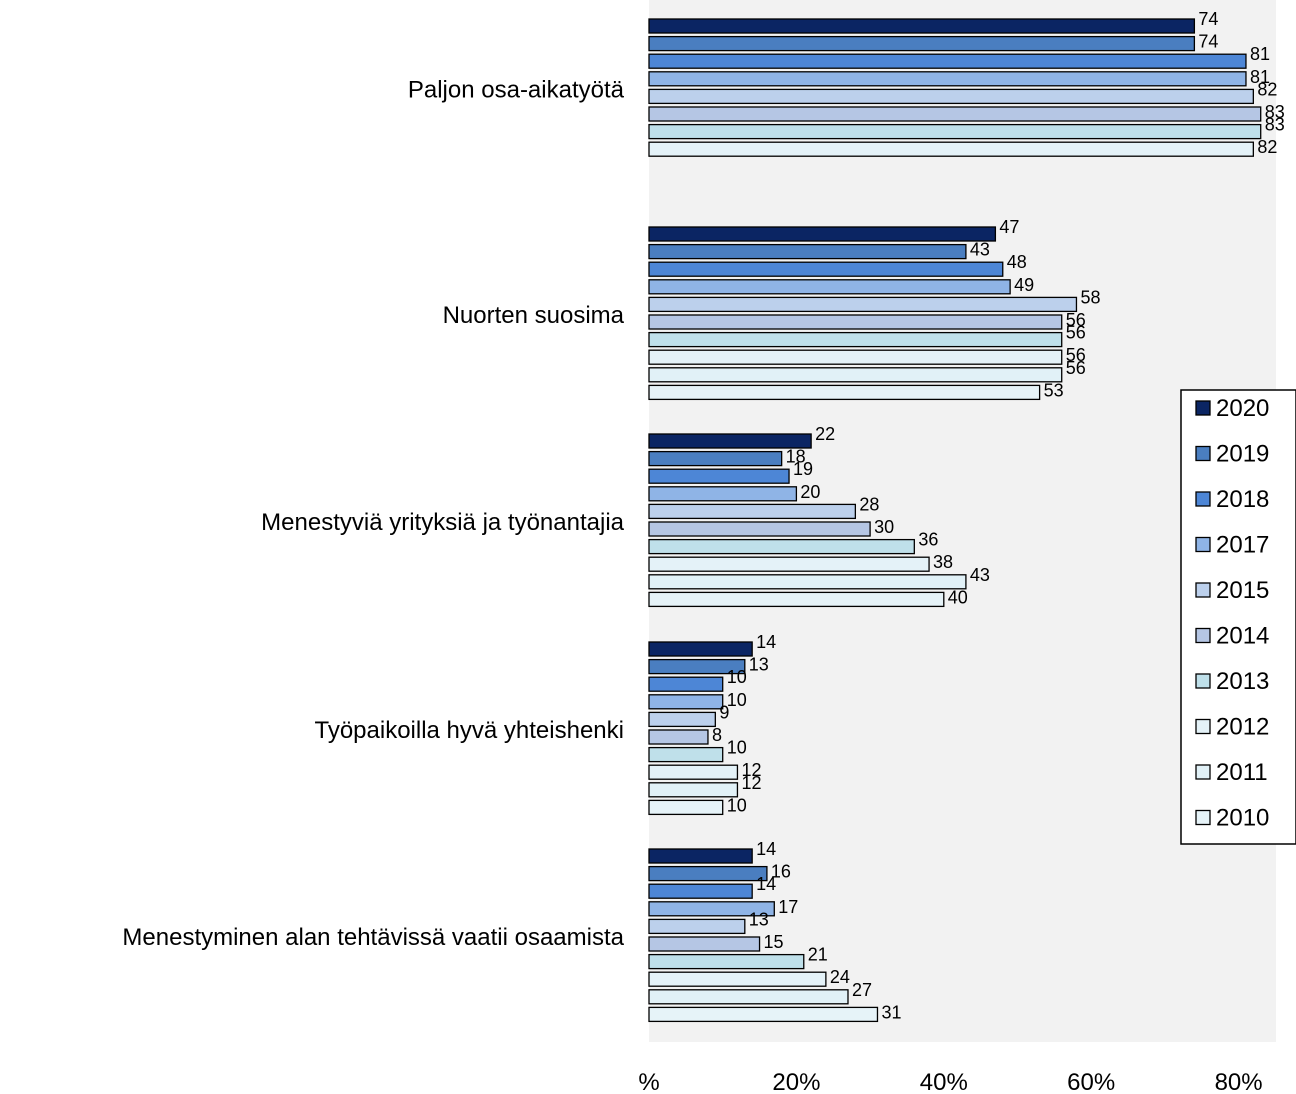 This screenshot has height=1094, width=1296. What do you see at coordinates (943, 562) in the screenshot?
I see `value-label: 38` at bounding box center [943, 562].